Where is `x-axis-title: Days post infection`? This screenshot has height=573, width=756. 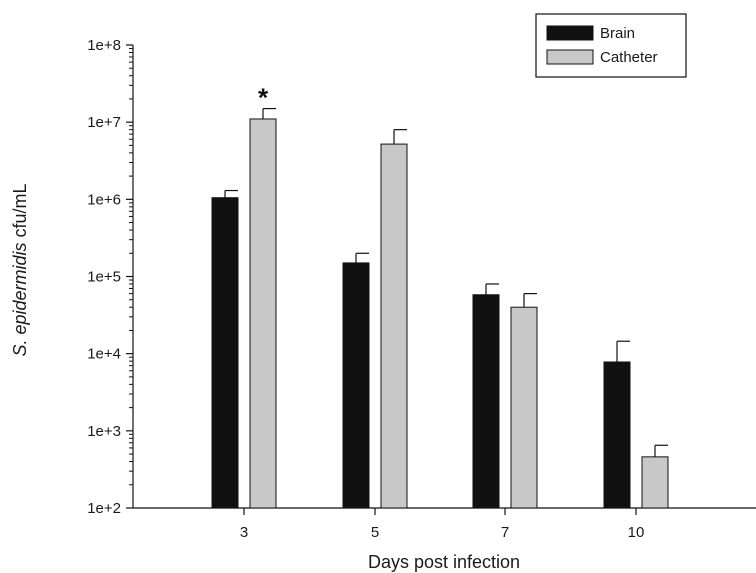
x-axis-title: Days post infection is located at coordinates (444, 562).